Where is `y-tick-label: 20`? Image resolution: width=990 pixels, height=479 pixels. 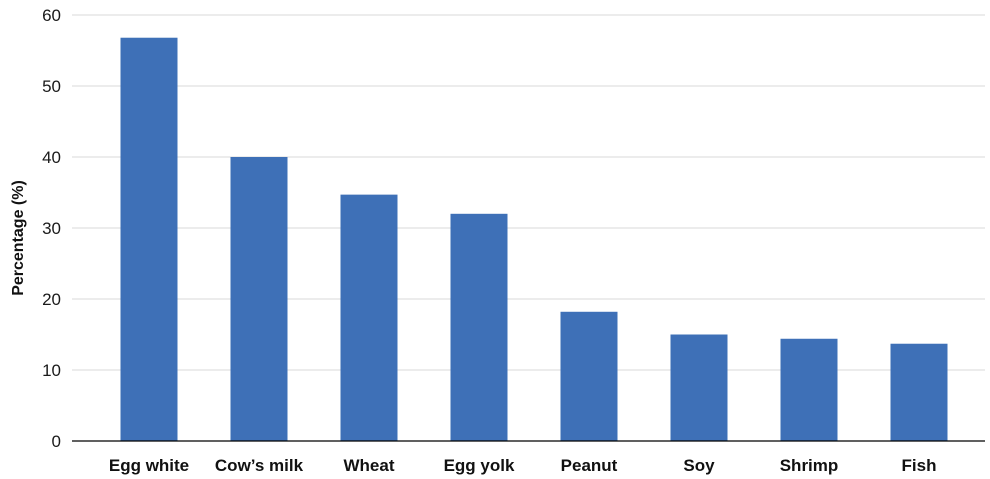
y-tick-label: 20 is located at coordinates (51, 299).